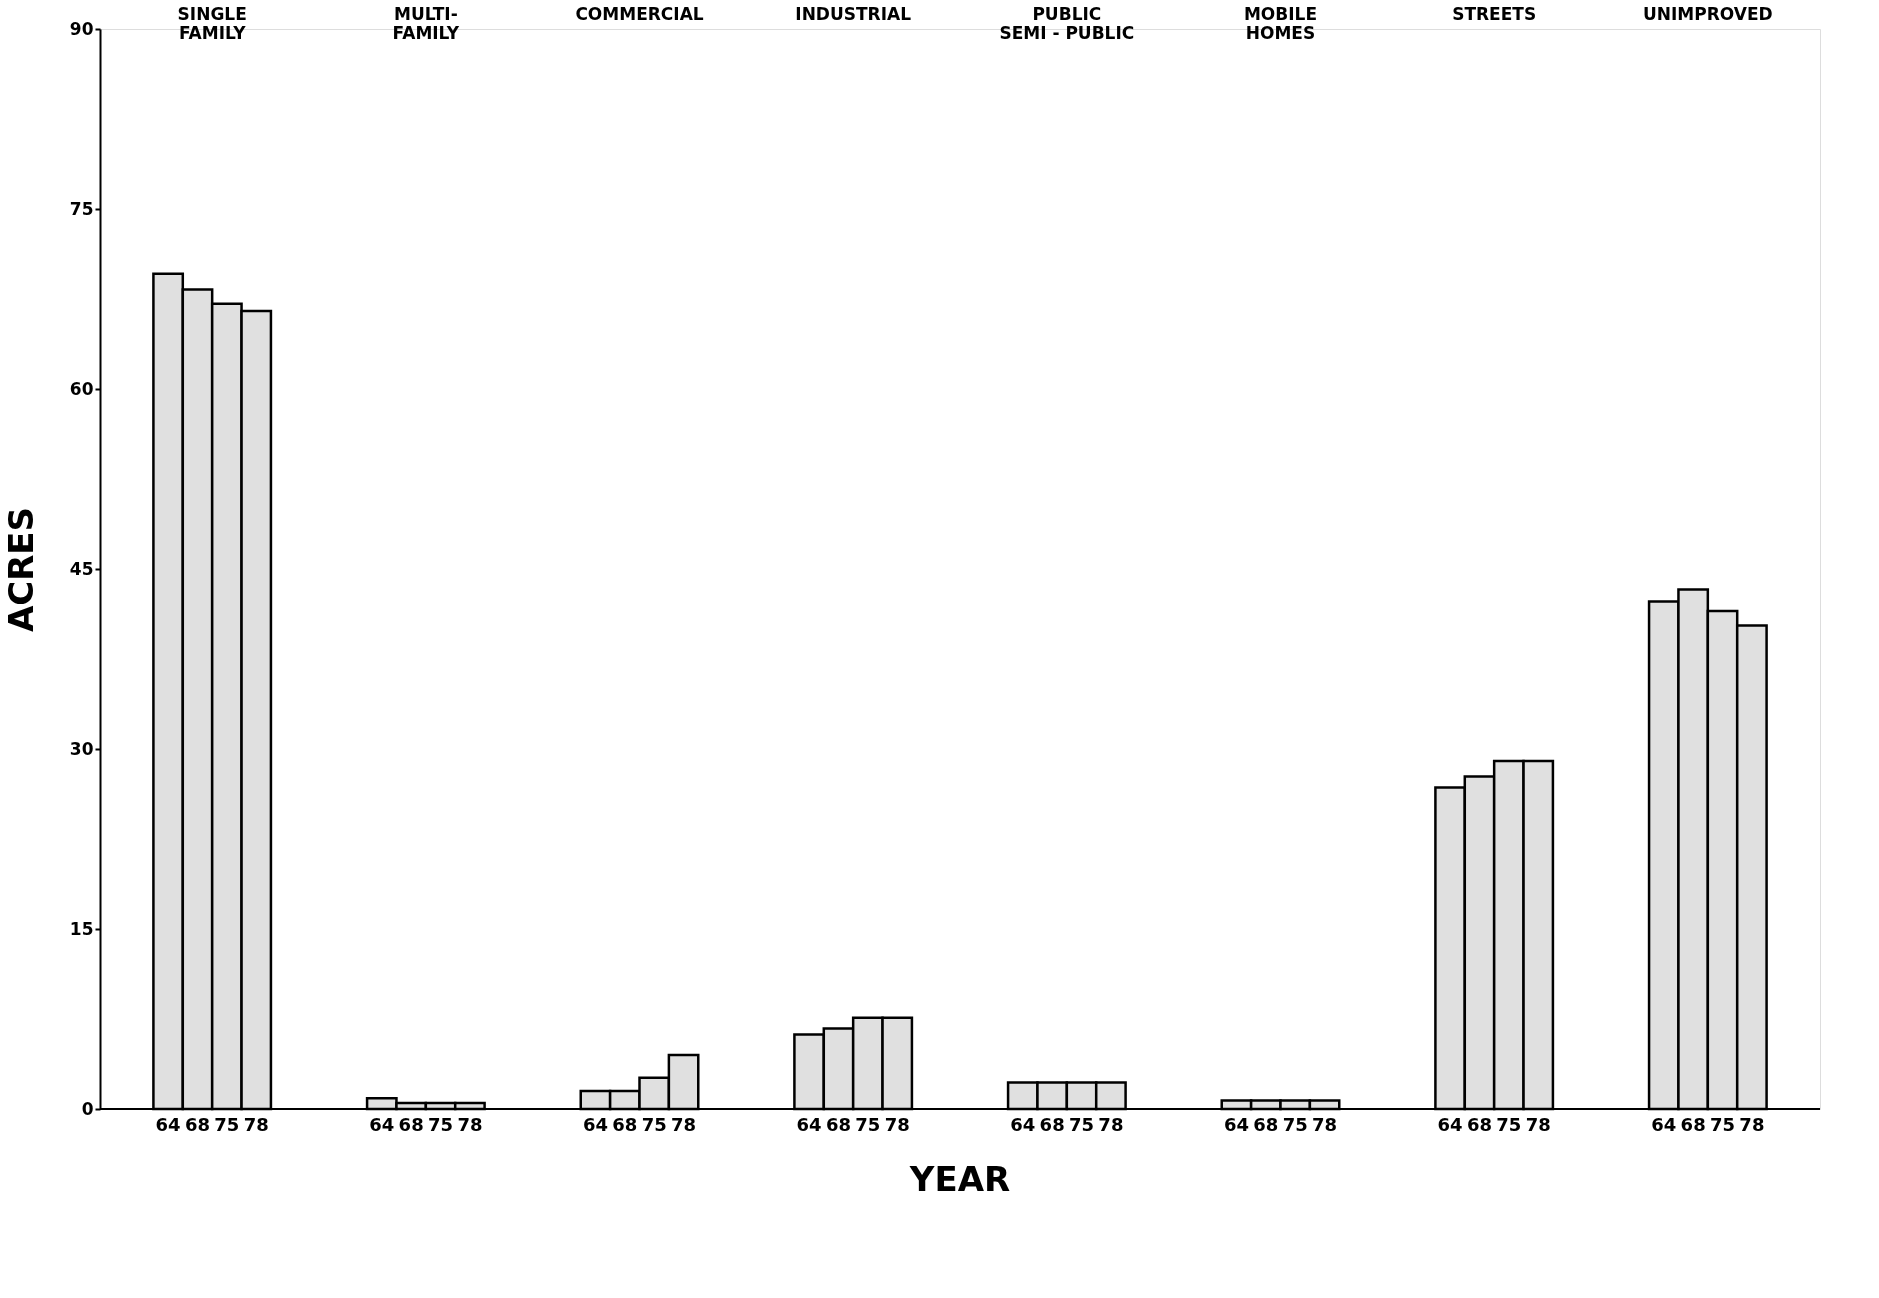 Image resolution: width=1879 pixels, height=1298 pixels. I want to click on x-tick-label: MULTI- FAMILY, so click(426, 23).